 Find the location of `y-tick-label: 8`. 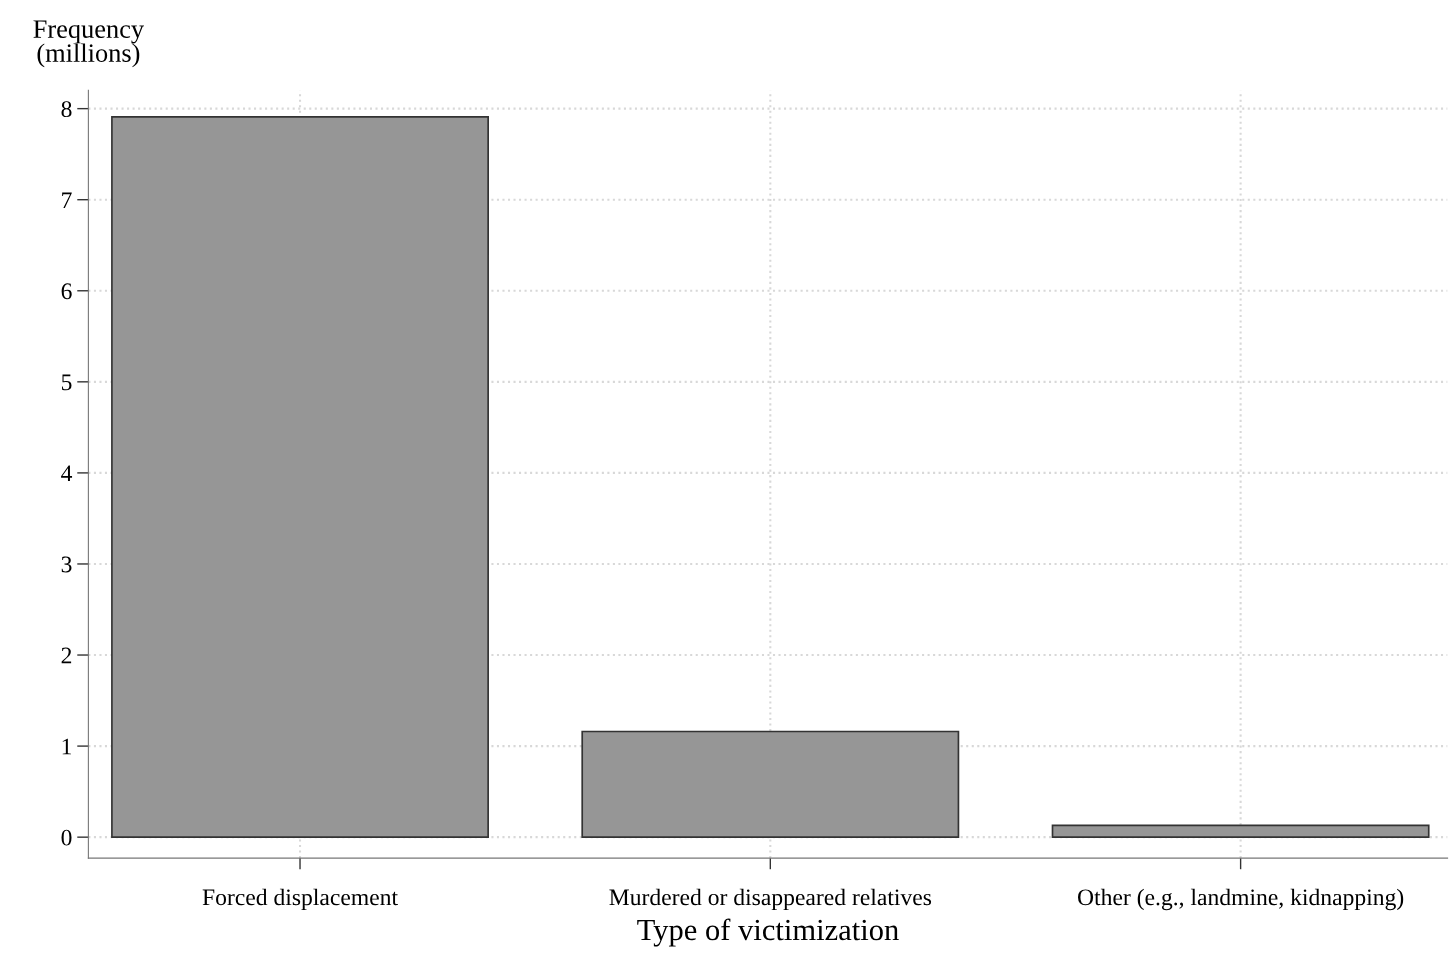

y-tick-label: 8 is located at coordinates (66, 109).